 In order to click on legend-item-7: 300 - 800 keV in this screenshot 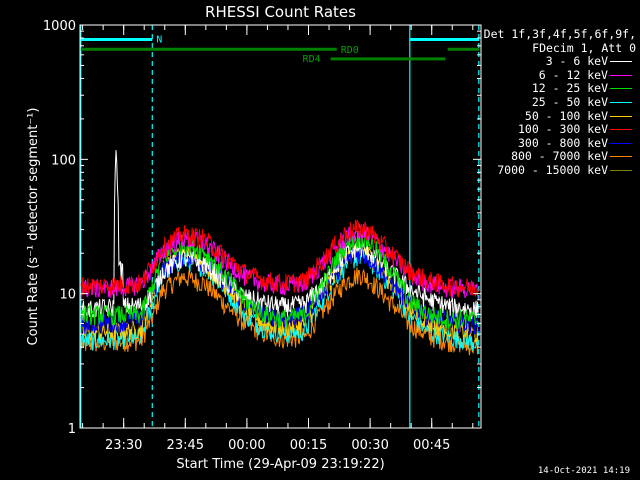, I will do `click(558, 143)`.